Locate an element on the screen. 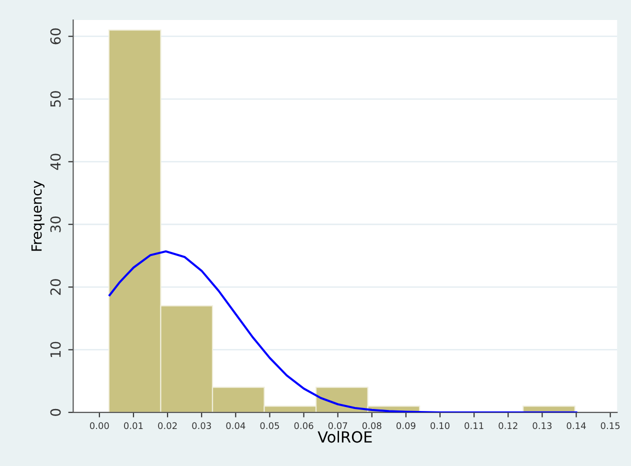  y-tick-label: 20 is located at coordinates (55, 287).